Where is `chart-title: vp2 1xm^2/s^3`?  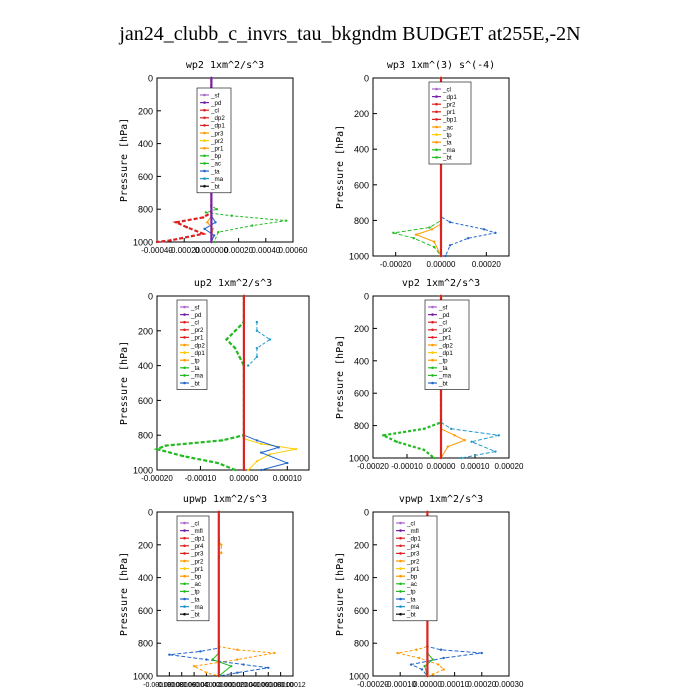
chart-title: vp2 1xm^2/s^3 is located at coordinates (441, 283).